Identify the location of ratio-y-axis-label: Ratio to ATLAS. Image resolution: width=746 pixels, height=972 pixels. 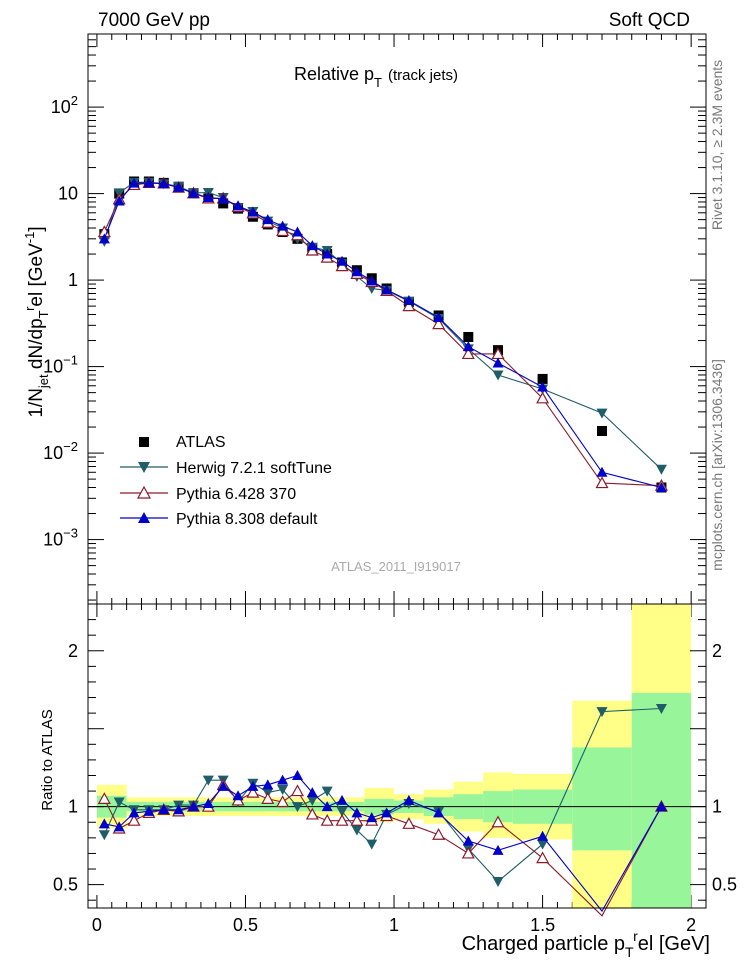
(47, 759).